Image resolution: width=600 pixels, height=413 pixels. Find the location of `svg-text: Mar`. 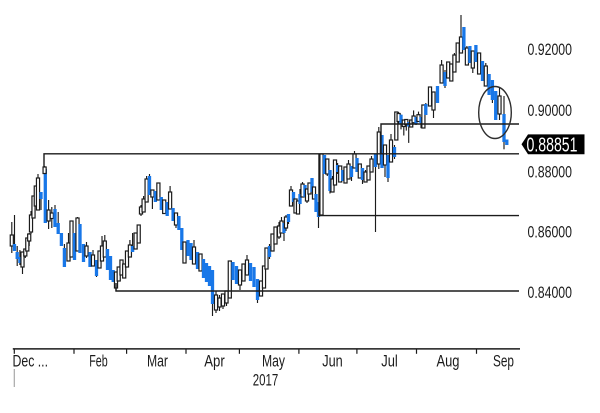

svg-text: Mar is located at coordinates (157, 361).